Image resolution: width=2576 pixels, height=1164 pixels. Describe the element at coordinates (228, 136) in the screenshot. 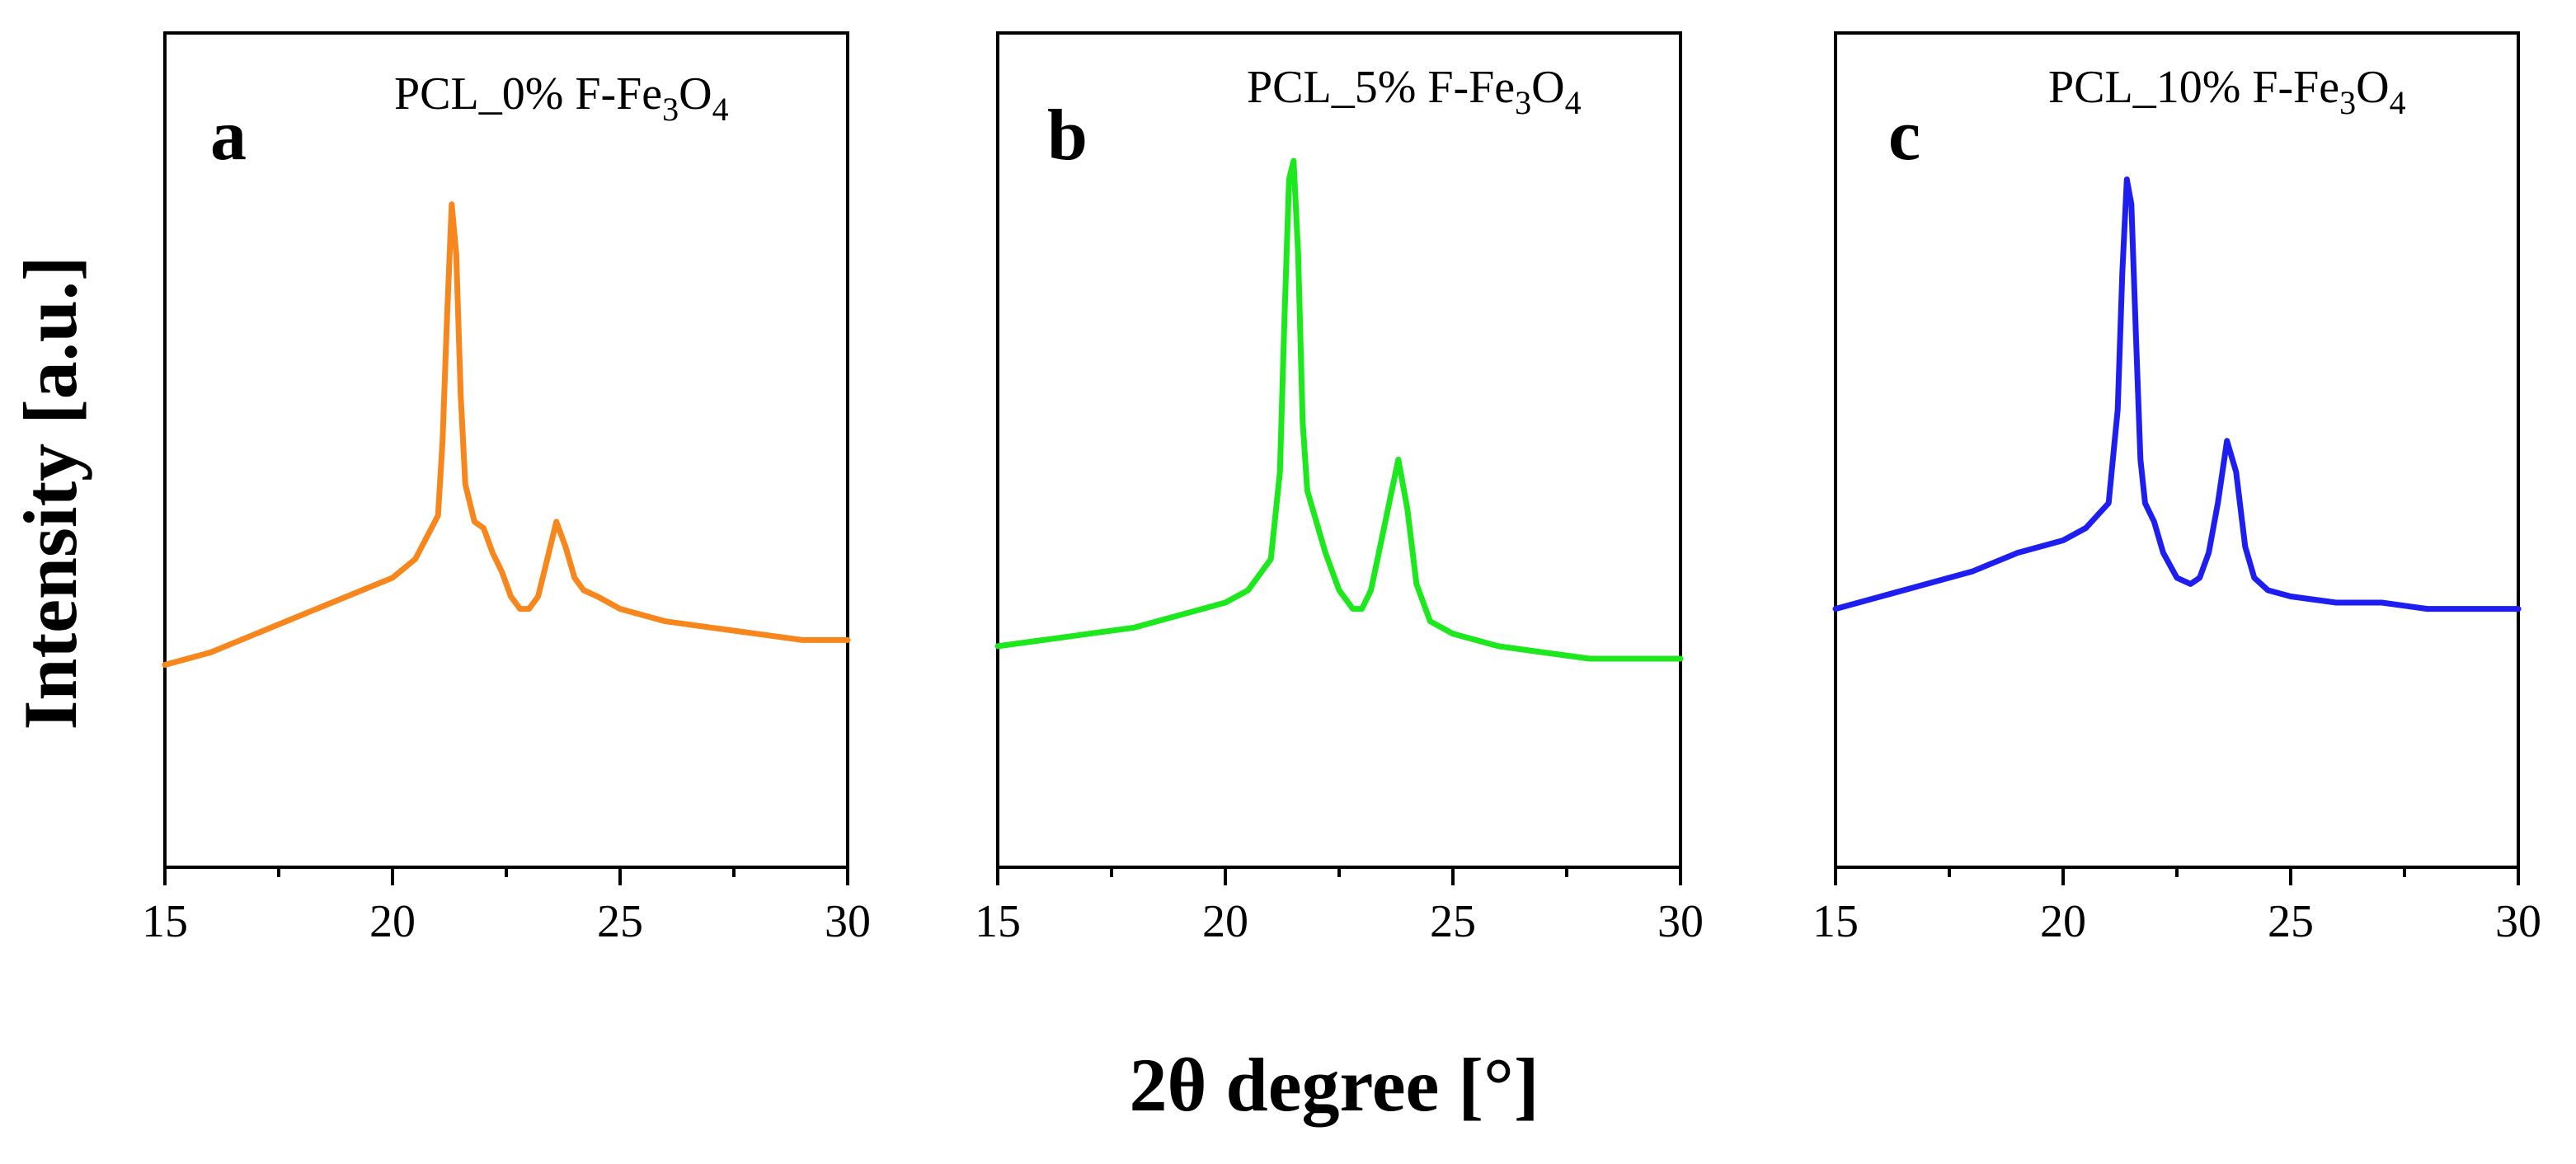

I see `panel-a-letter: a` at that location.